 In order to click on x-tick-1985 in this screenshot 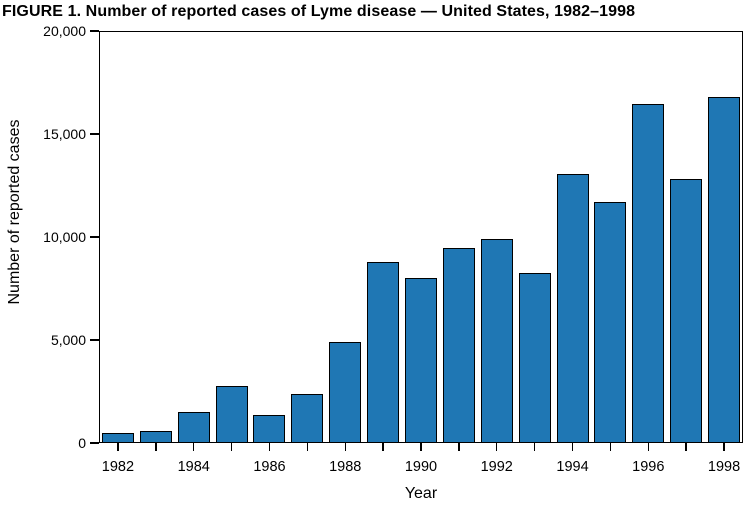, I will do `click(231, 447)`.